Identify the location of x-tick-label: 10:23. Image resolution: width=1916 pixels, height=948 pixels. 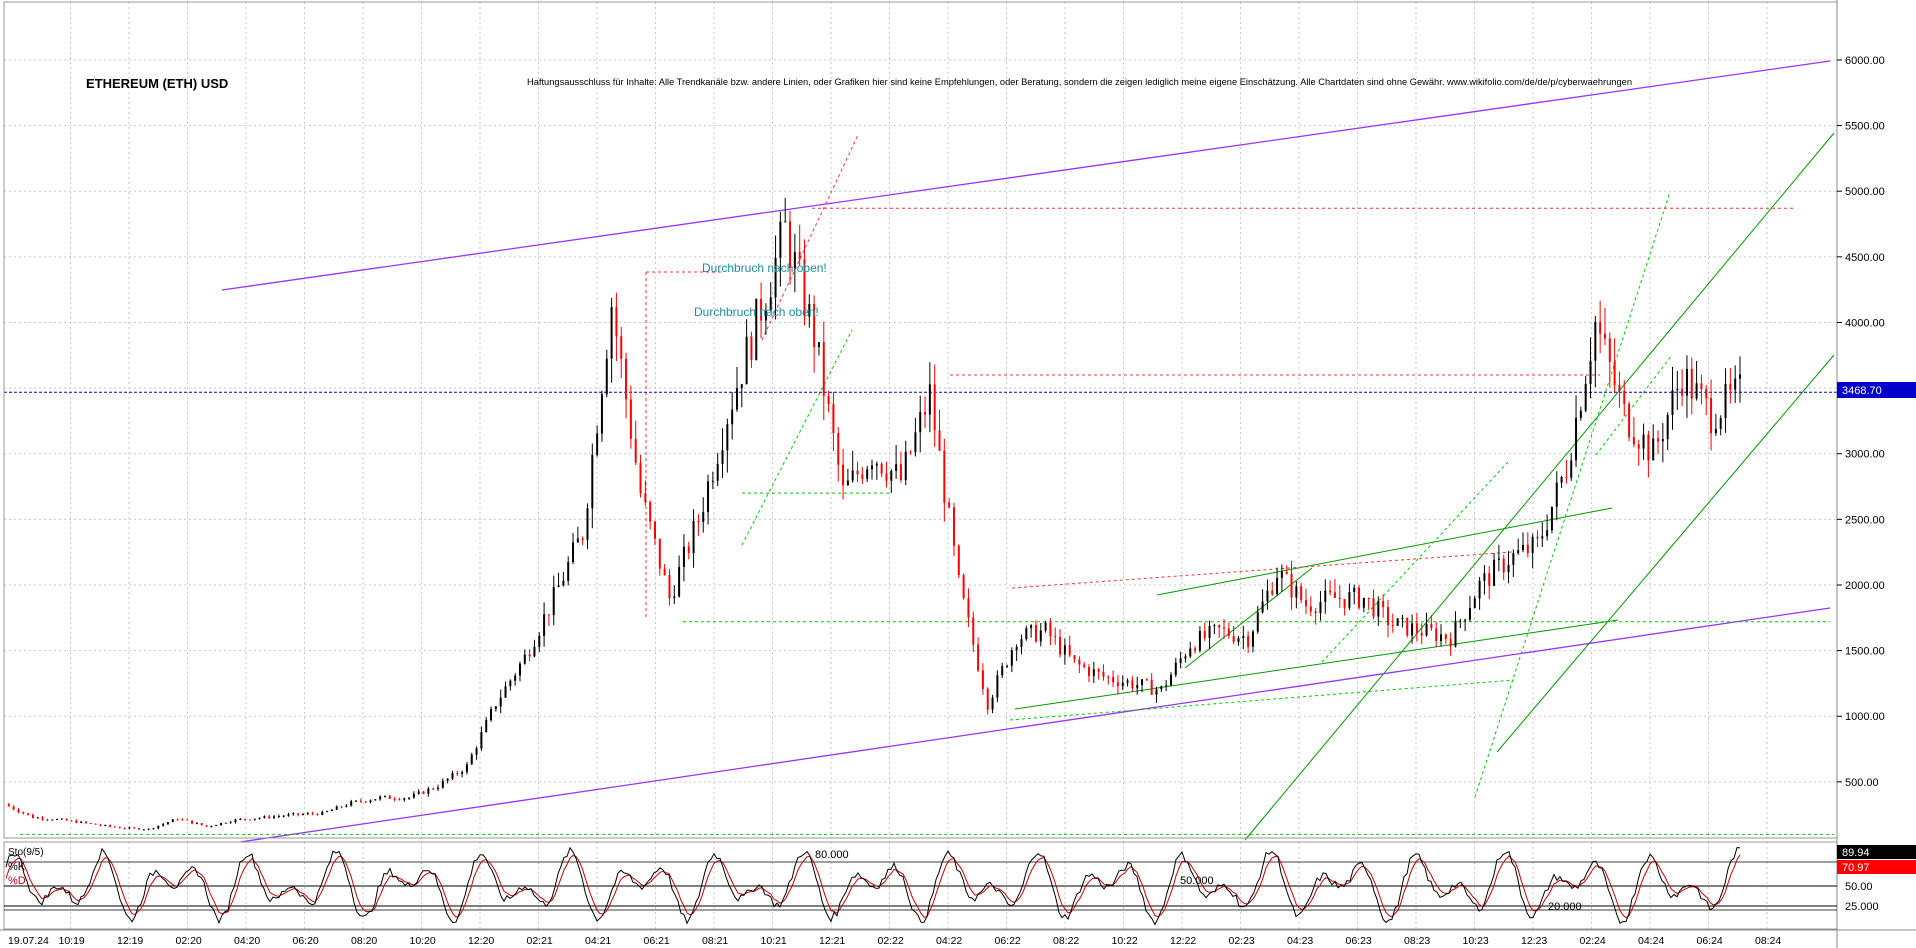
(1476, 941).